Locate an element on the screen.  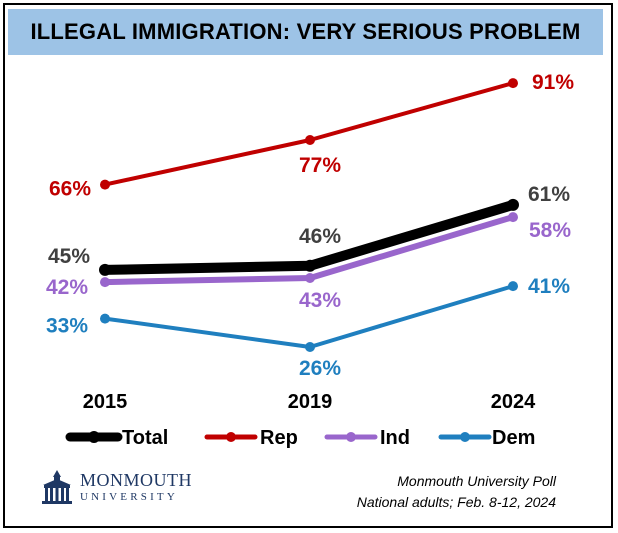
data-point-ind-2019 is located at coordinates (310, 278).